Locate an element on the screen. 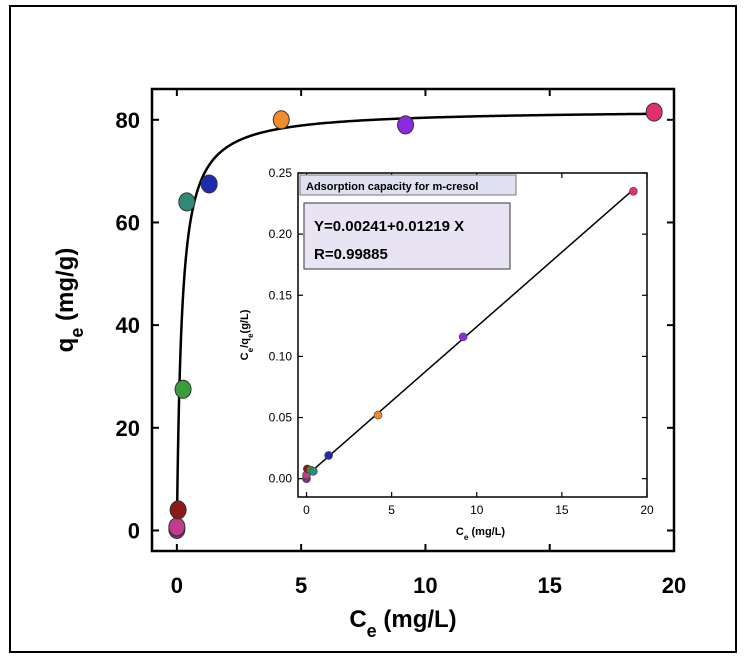 The image size is (749, 659). main-y-tick-label: 60 is located at coordinates (128, 222).